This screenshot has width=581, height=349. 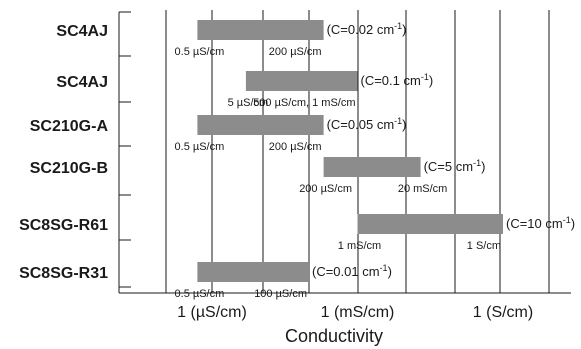 I want to click on cell-constant-label: (C=0.02 cm-1), so click(x=367, y=29).